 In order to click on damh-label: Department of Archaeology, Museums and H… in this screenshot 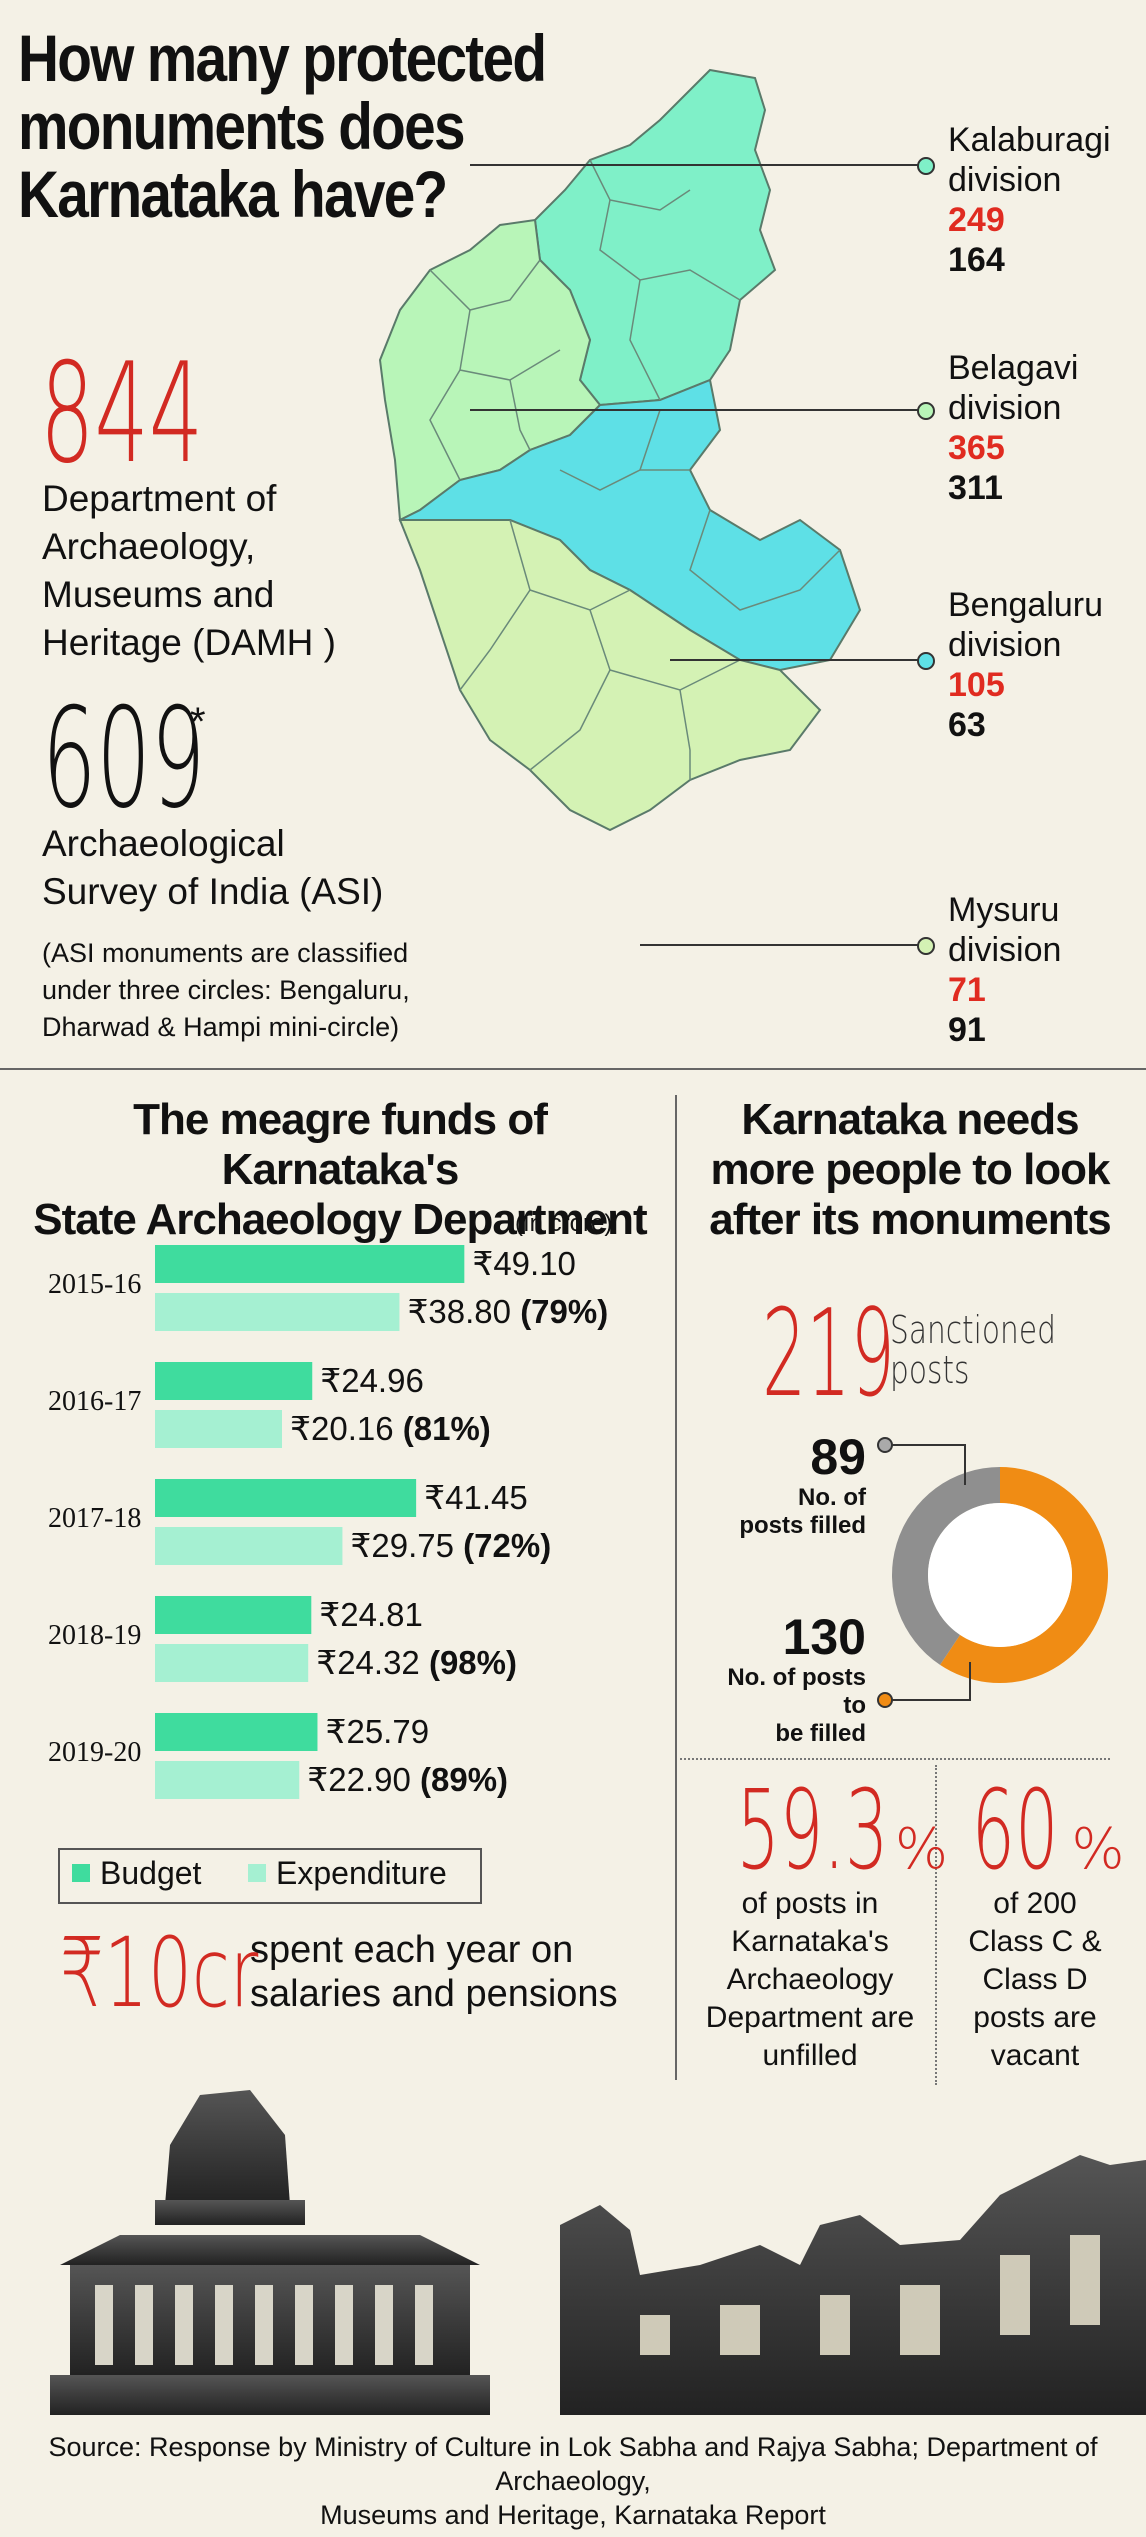, I will do `click(189, 571)`.